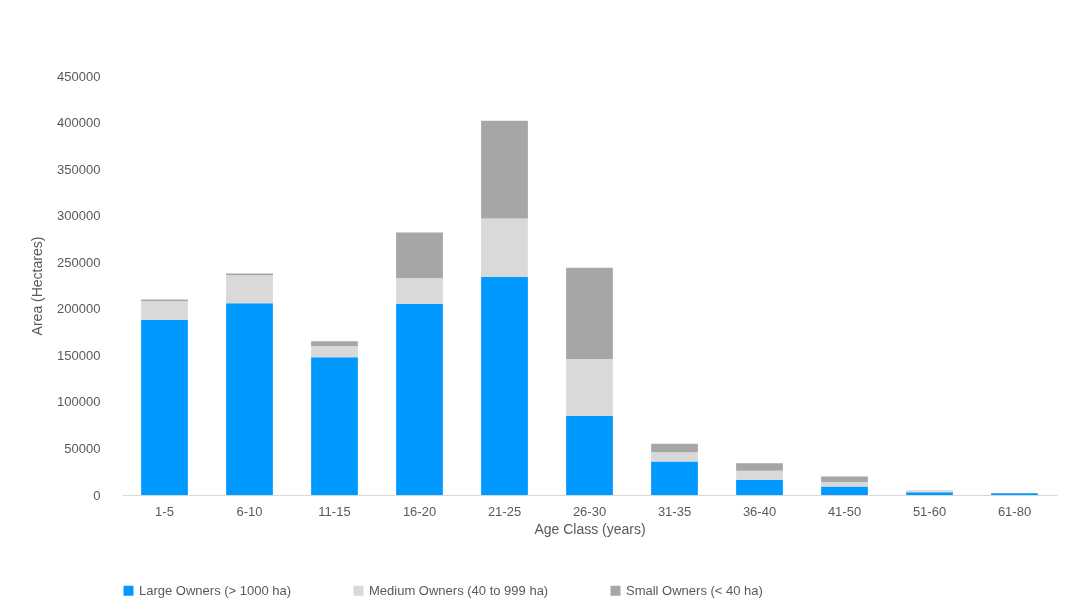 The width and height of the screenshot is (1070, 606). What do you see at coordinates (844, 511) in the screenshot?
I see `x-tick-label: 41-50` at bounding box center [844, 511].